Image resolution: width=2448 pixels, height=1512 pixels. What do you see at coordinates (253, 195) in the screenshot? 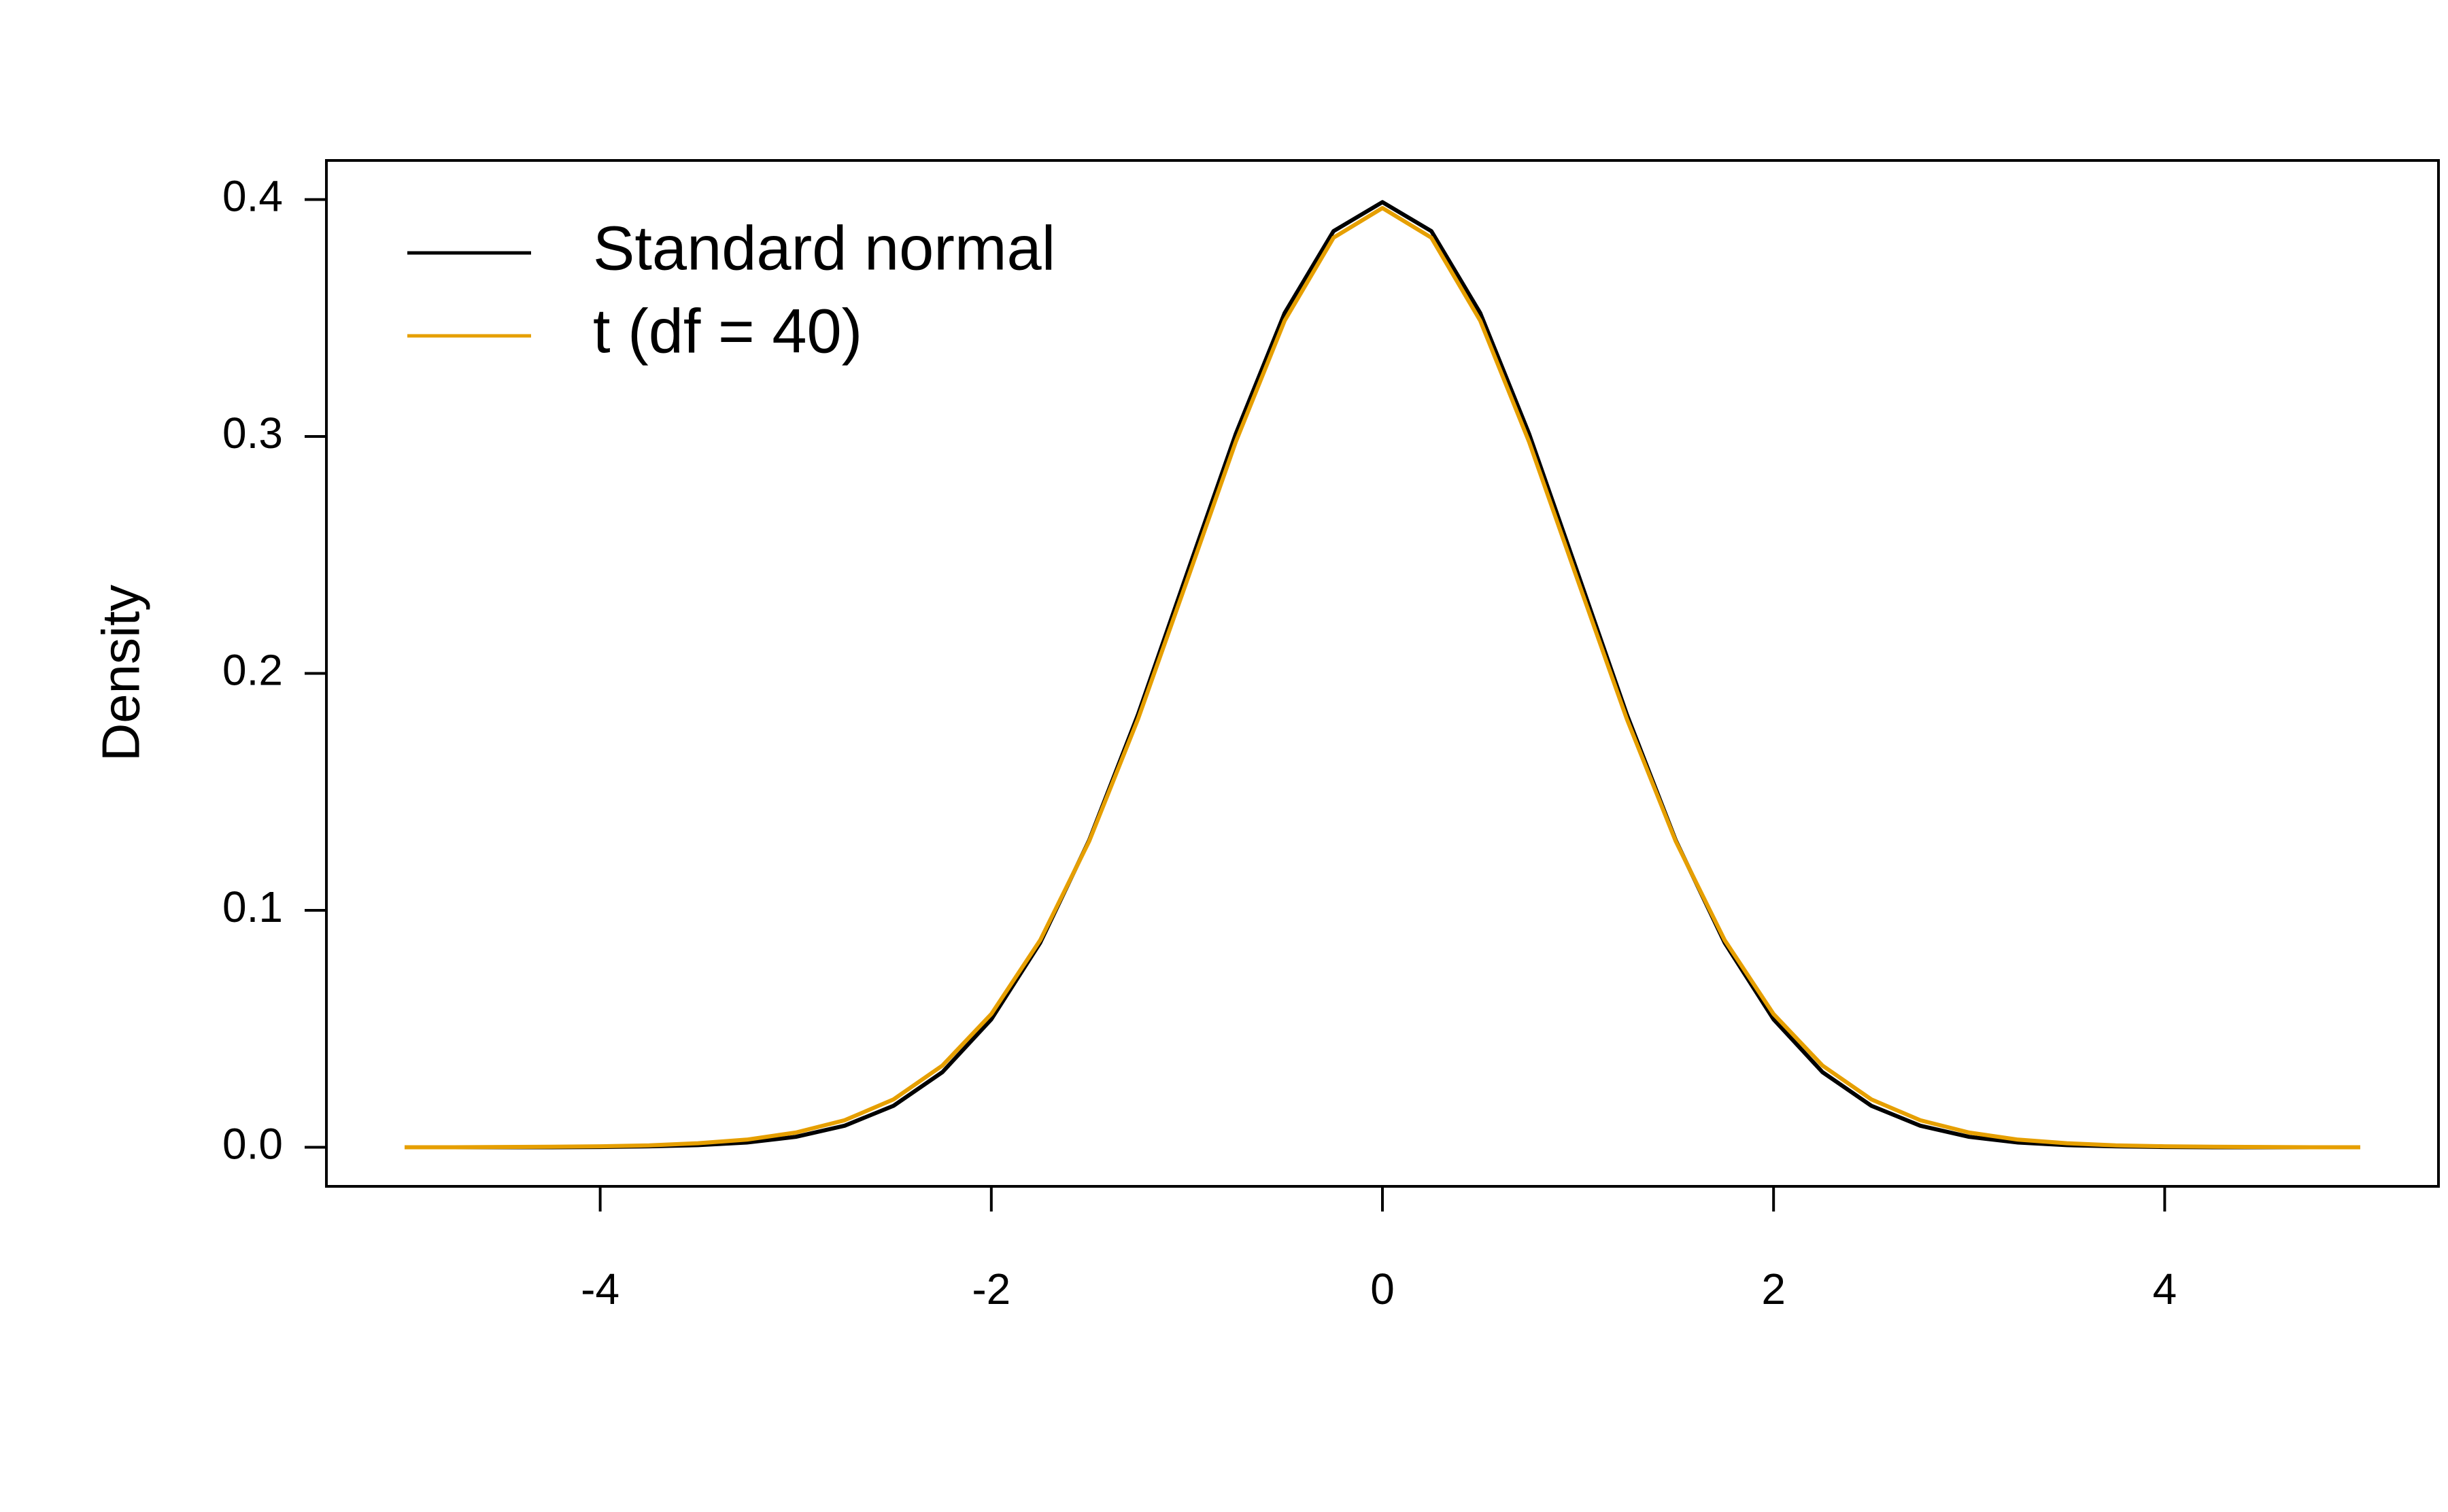
I see `y-tick-label: 0.4` at bounding box center [253, 195].